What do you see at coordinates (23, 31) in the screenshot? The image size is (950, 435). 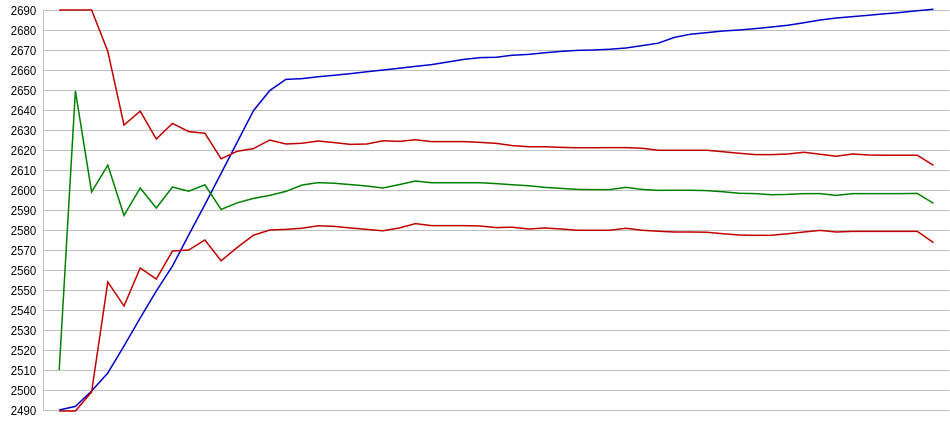 I see `svg-text: 2680` at bounding box center [23, 31].